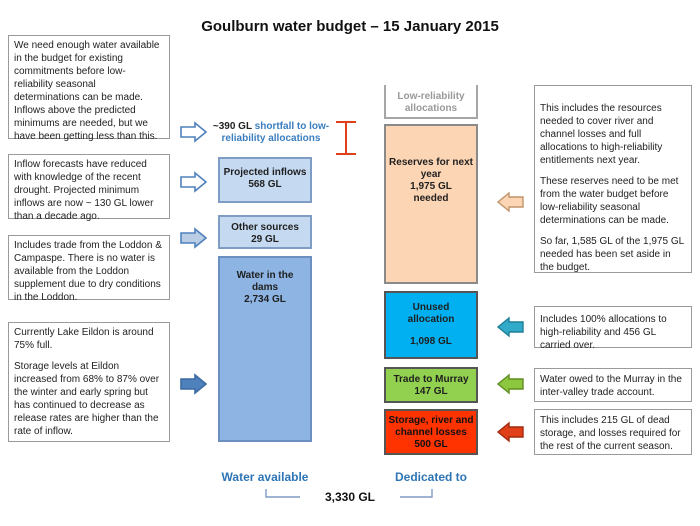 The image size is (700, 526). I want to click on box-label: channel losses, so click(431, 432).